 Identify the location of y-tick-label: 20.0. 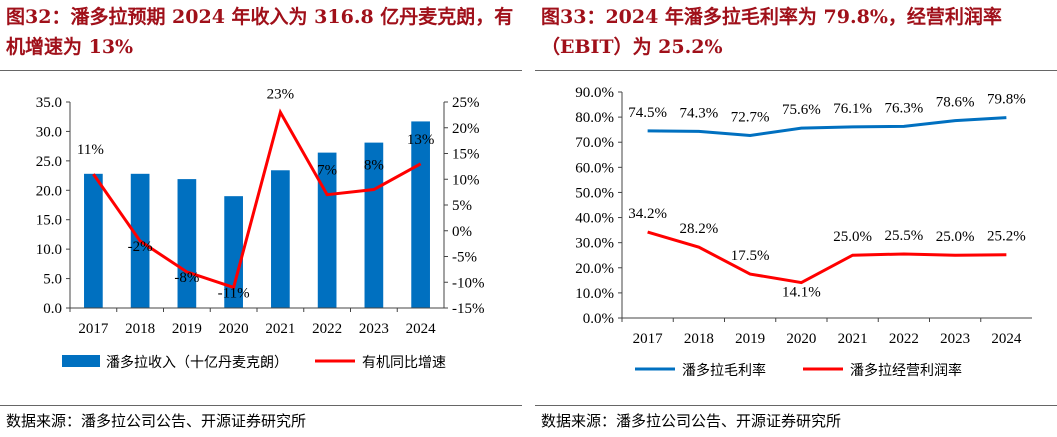
(49, 191).